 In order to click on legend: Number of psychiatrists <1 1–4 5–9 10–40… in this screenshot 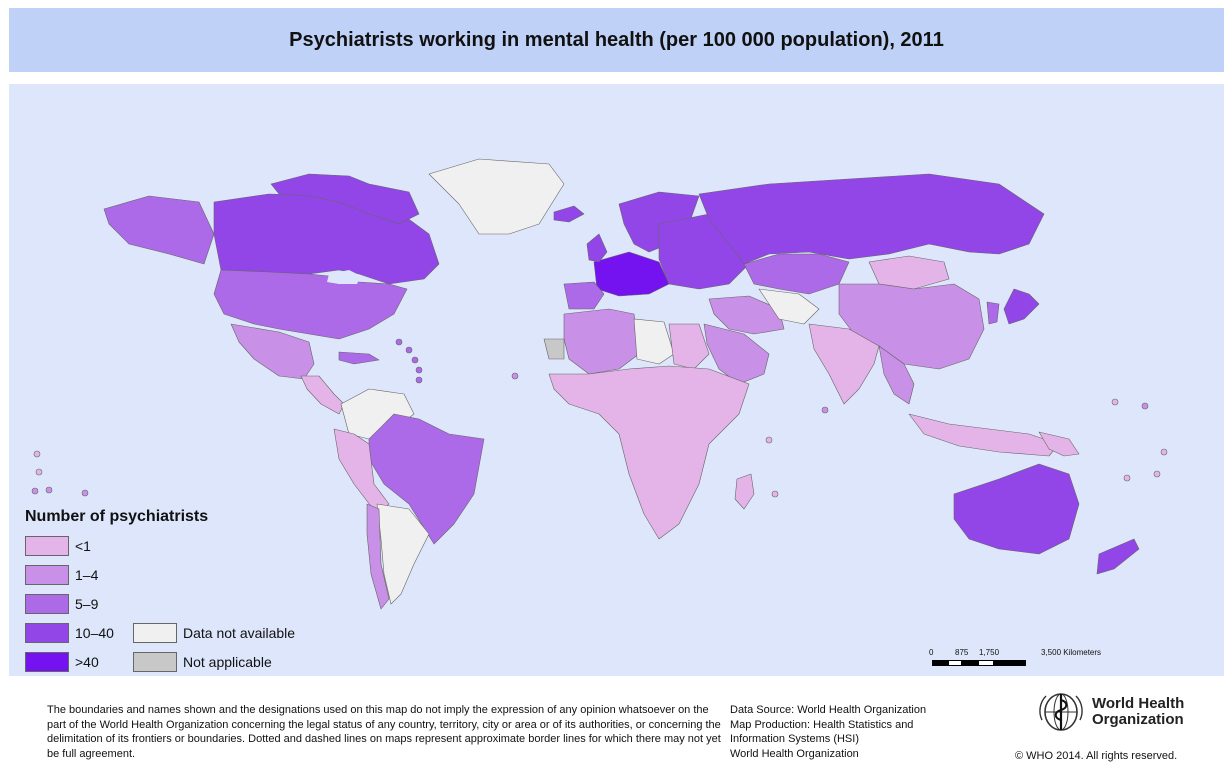, I will do `click(185, 593)`.